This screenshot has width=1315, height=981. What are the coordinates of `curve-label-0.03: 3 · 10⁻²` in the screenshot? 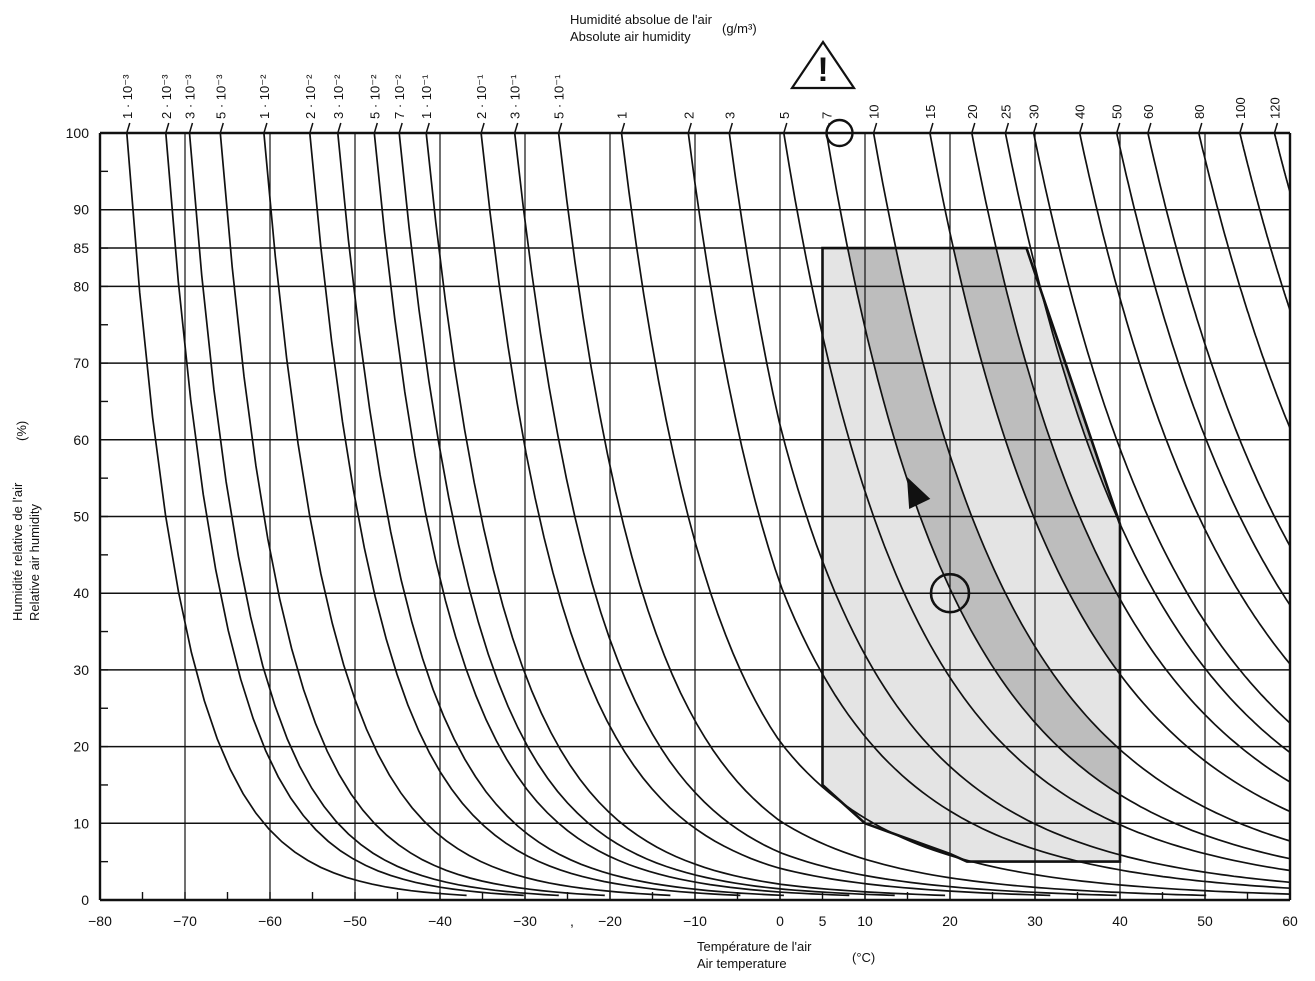 It's located at (338, 96).